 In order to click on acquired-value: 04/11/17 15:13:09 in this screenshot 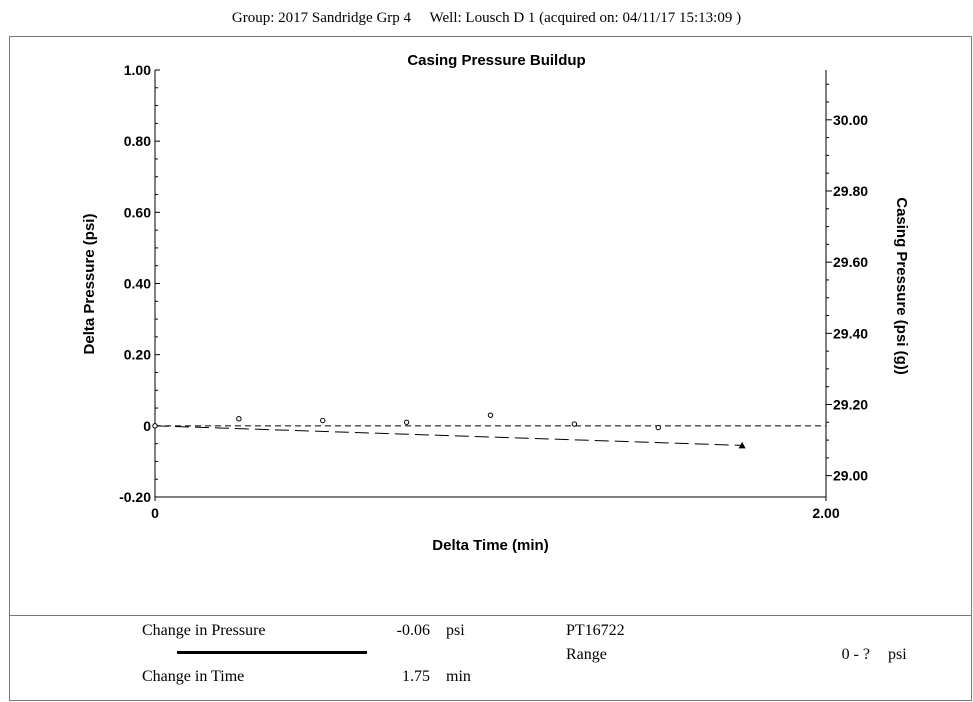, I will do `click(677, 18)`.